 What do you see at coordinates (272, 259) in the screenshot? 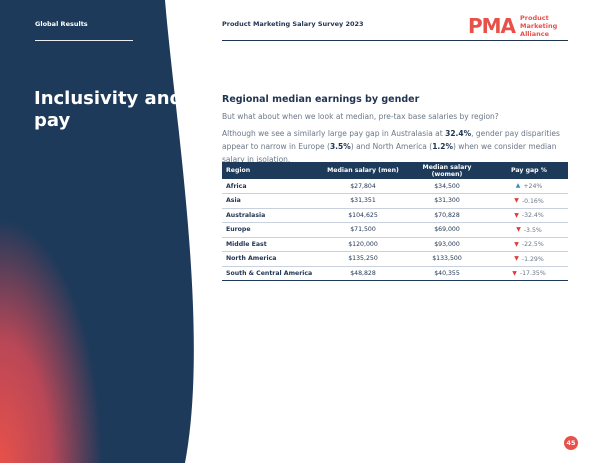
I see `region-cell: North America` at bounding box center [272, 259].